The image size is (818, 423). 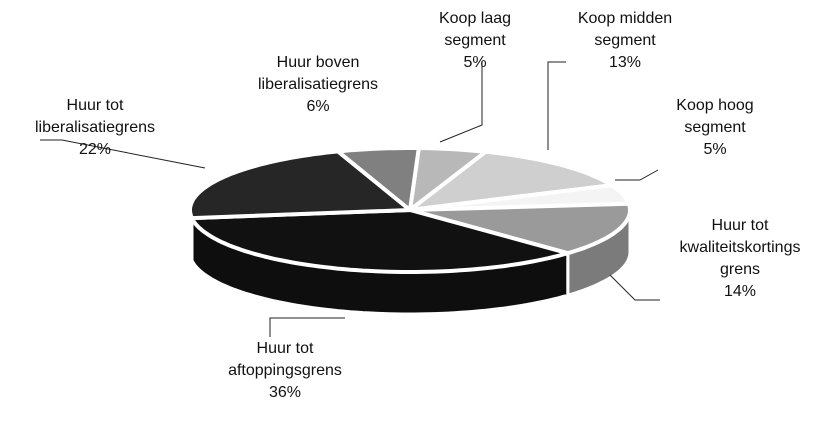 I want to click on value-label: 6%, so click(x=318, y=106).